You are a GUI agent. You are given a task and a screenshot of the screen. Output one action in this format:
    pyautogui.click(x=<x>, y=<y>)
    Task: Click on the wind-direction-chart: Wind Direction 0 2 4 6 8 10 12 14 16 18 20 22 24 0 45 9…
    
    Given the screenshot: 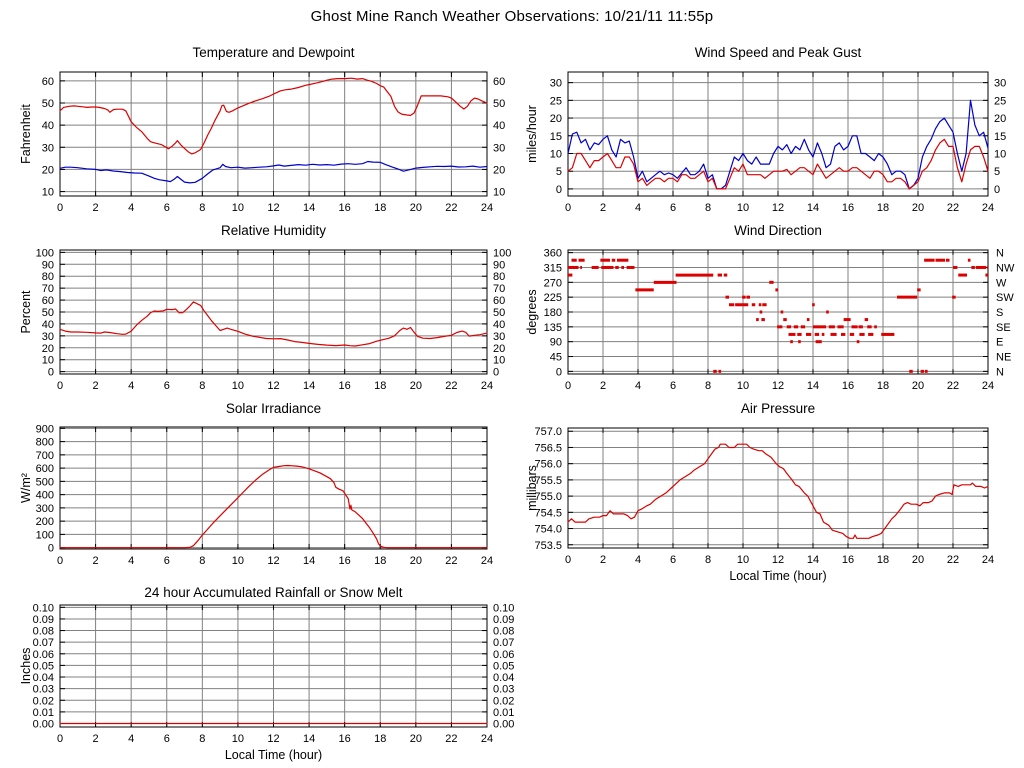 What is the action you would take?
    pyautogui.click(x=772, y=307)
    